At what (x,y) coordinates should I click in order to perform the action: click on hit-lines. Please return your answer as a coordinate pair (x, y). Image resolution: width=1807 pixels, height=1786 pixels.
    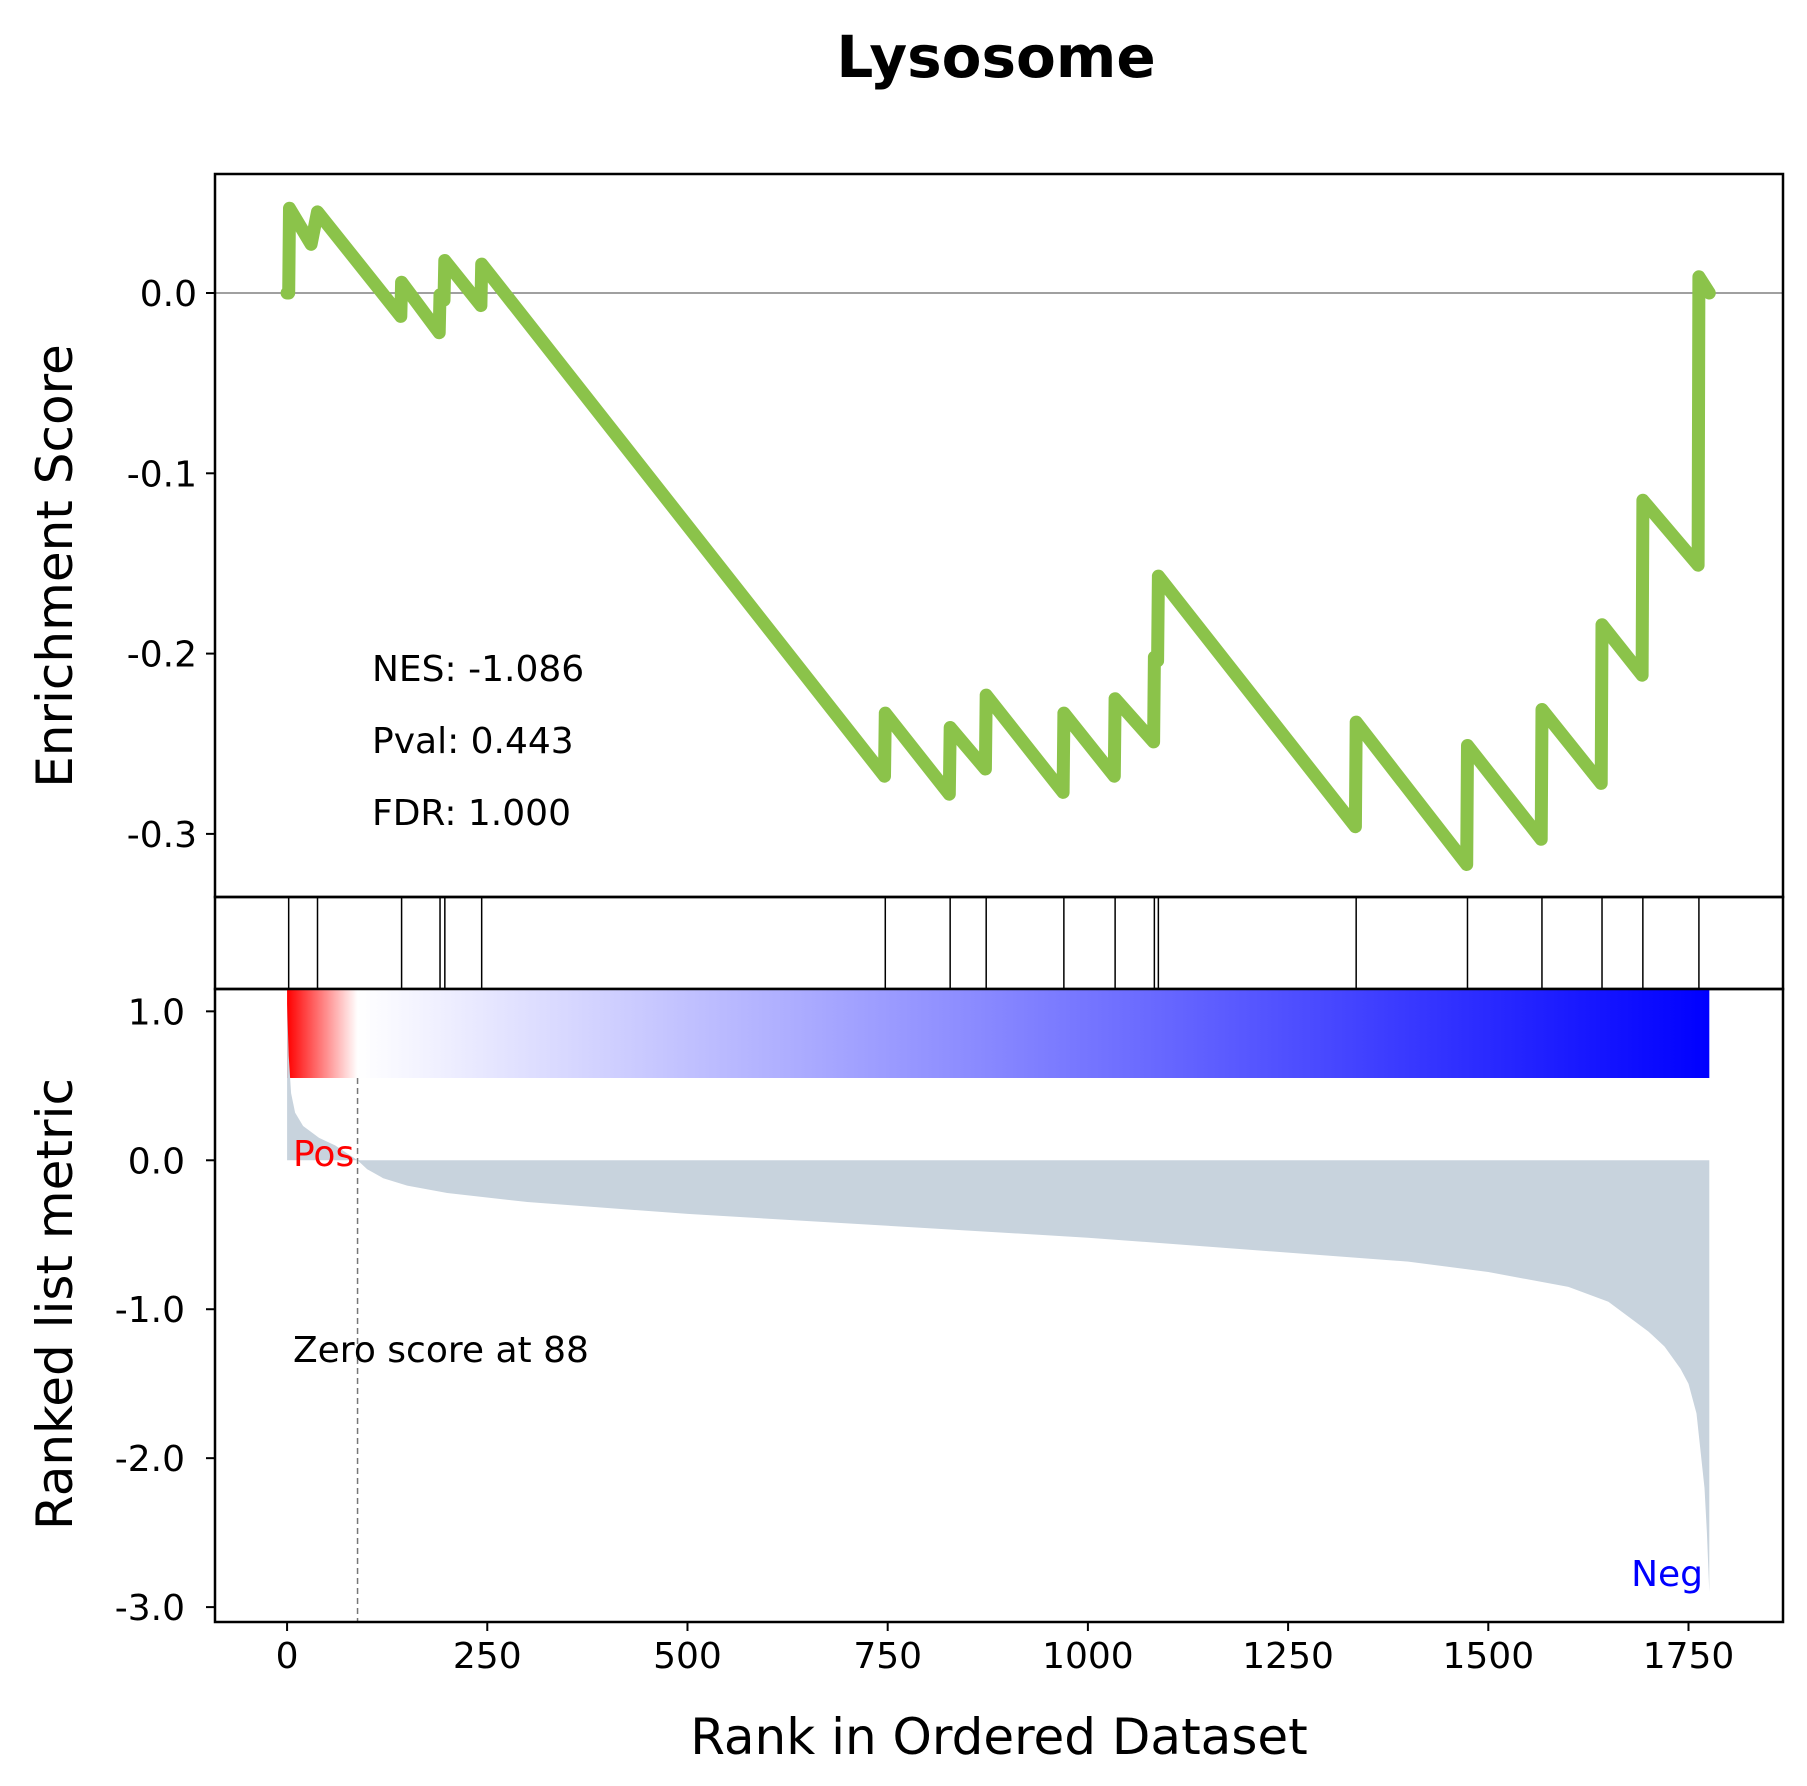
    Looking at the image, I should click on (993, 943).